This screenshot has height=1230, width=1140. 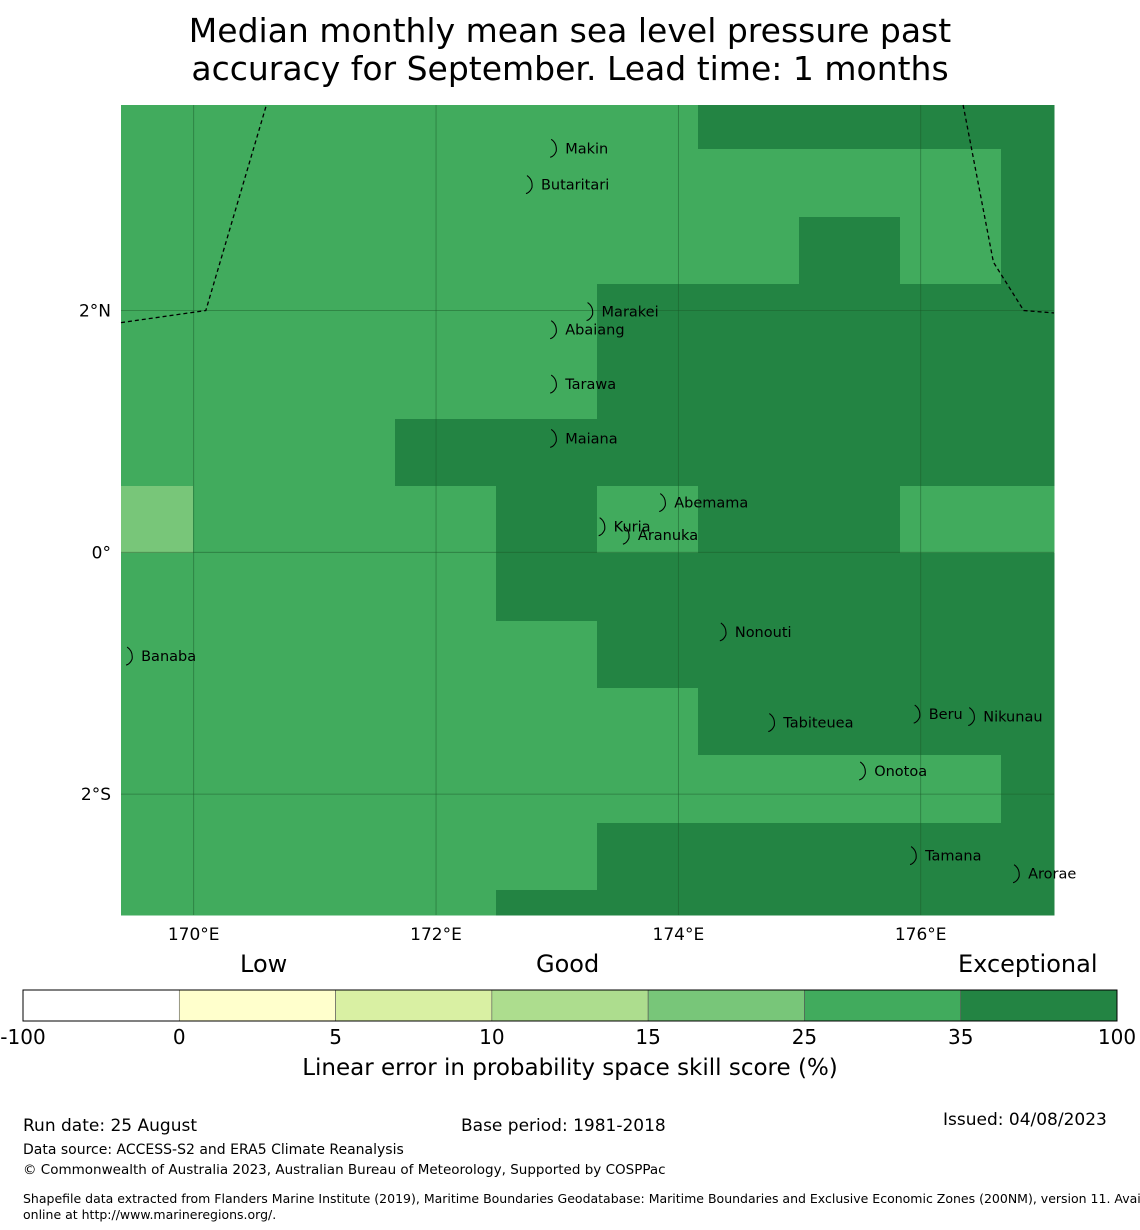 I want to click on island-label: Tabiteuea, so click(x=817, y=724).